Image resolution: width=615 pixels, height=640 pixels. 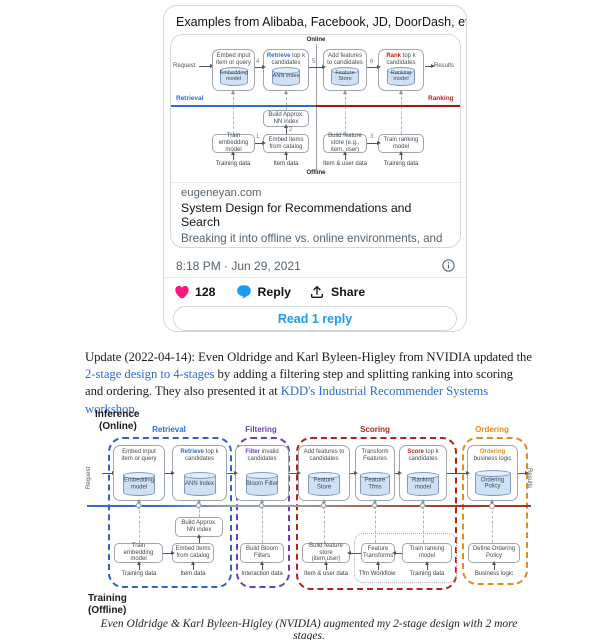 I want to click on step-number: 4, so click(x=258, y=62).